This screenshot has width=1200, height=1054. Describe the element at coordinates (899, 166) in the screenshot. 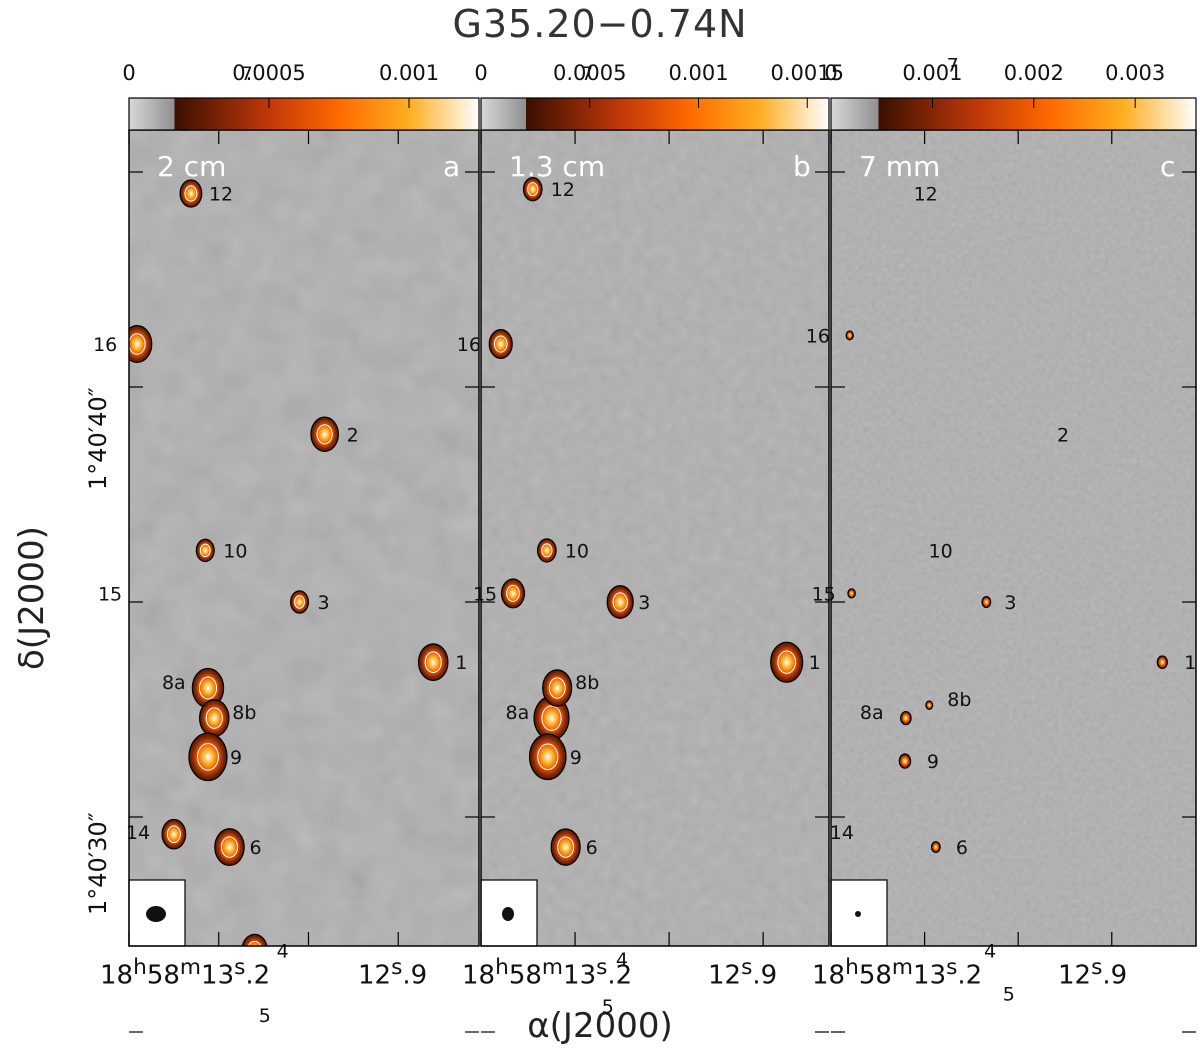

I see `band-label: 7 mm` at that location.